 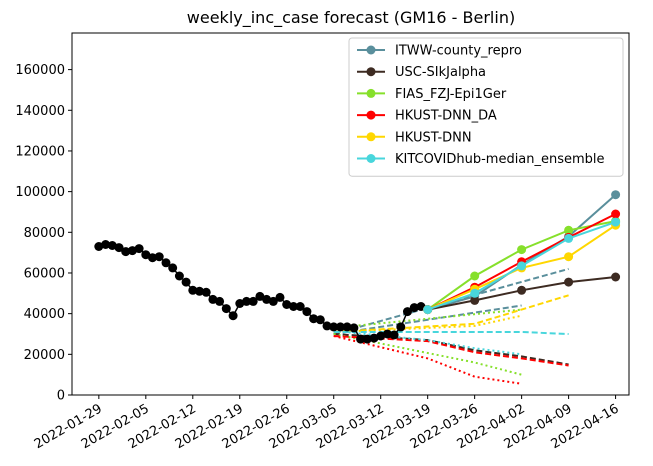 I want to click on y-tick-label: 100000, so click(x=40, y=192).